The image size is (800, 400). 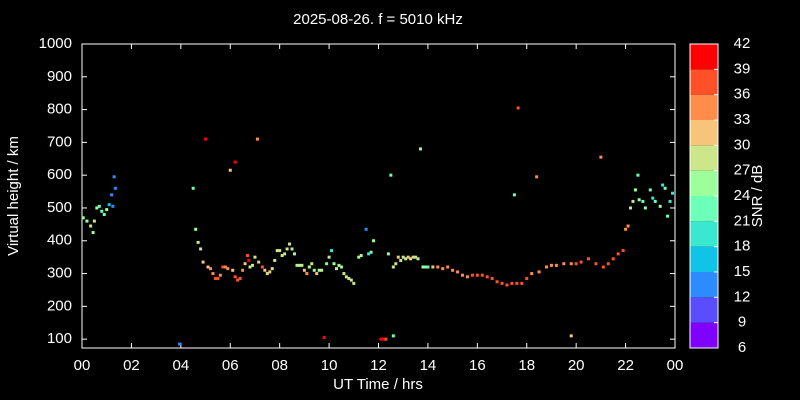 I want to click on x-tick-label: 22, so click(x=625, y=365).